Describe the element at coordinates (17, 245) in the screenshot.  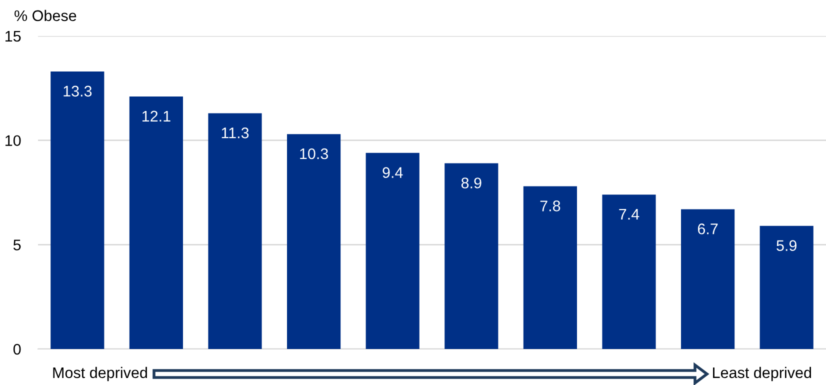
I see `y-tick-label: 5` at that location.